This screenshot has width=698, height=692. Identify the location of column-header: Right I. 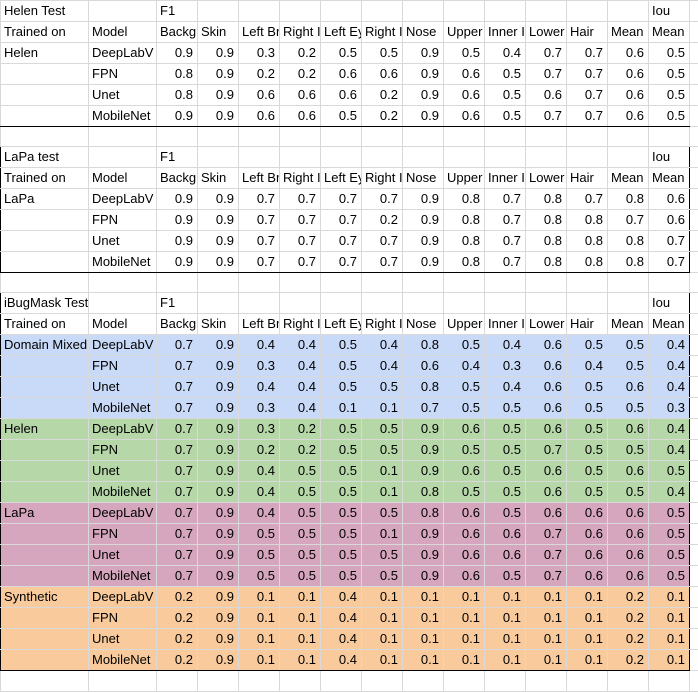
(382, 324).